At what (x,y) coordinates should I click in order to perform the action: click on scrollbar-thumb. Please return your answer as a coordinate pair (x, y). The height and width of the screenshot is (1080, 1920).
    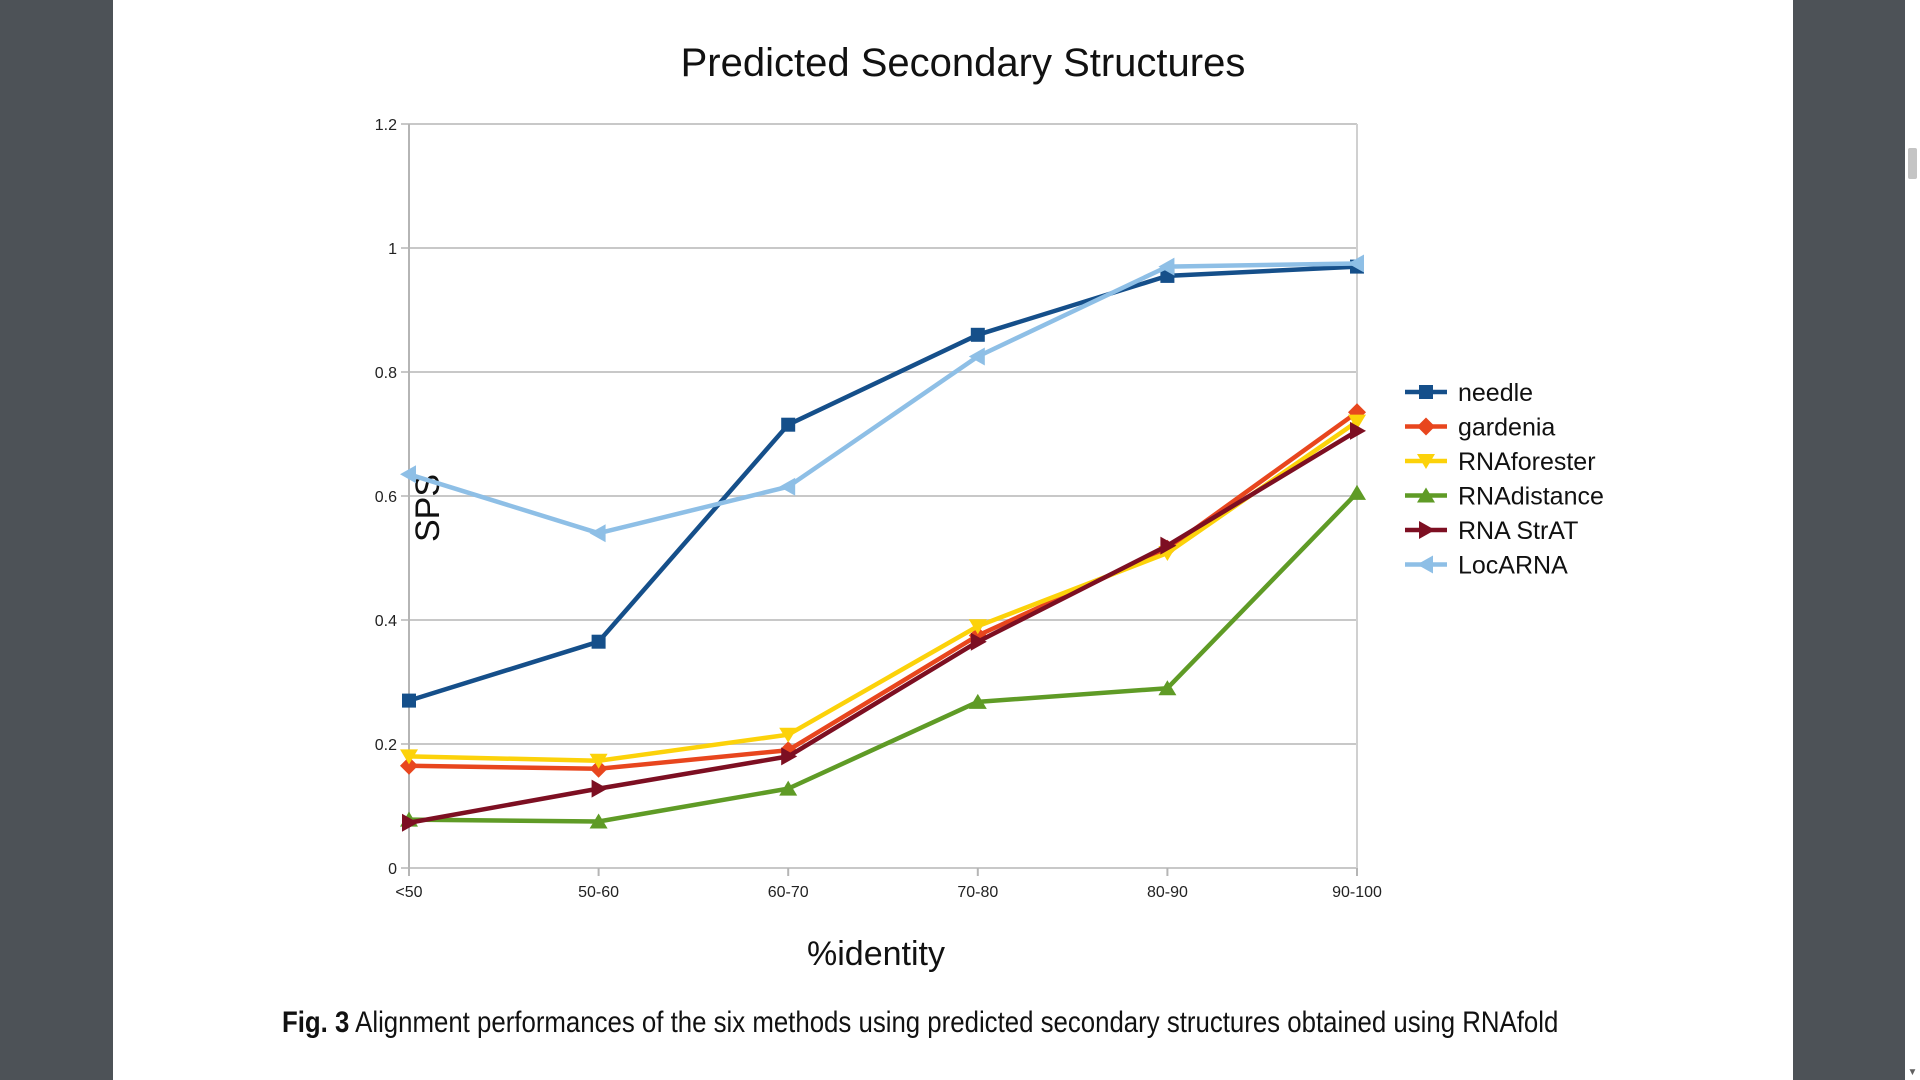
    Looking at the image, I should click on (1912, 163).